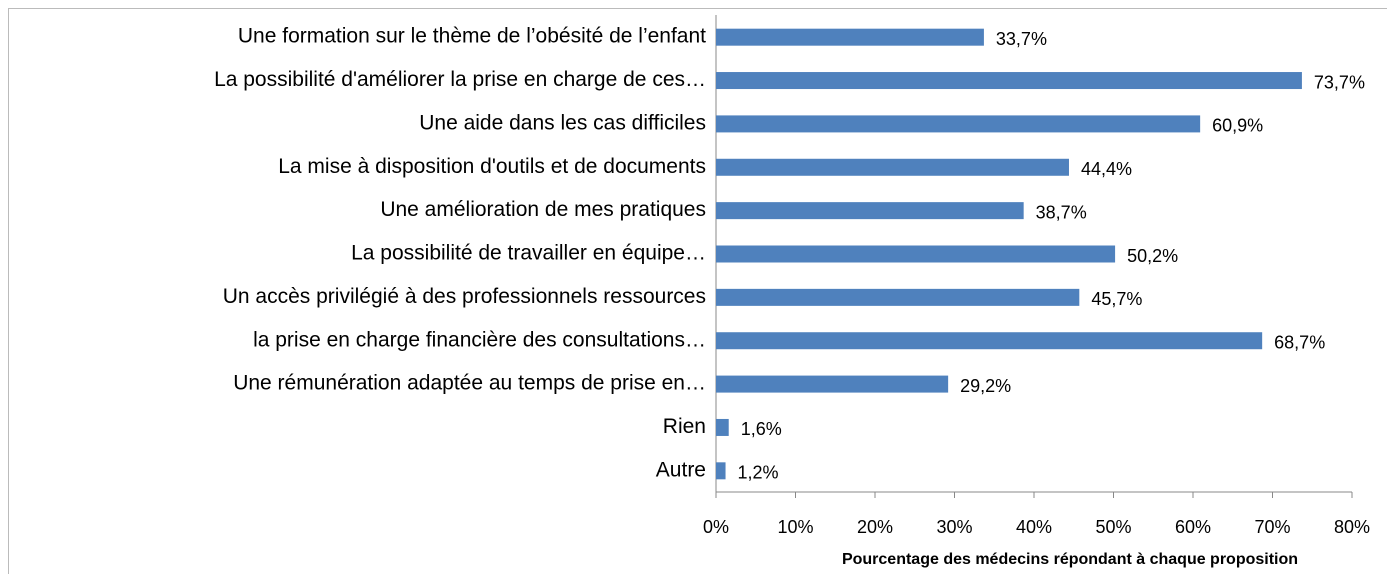 The image size is (1387, 574). Describe the element at coordinates (1352, 527) in the screenshot. I see `x-tick-label: 80%` at that location.